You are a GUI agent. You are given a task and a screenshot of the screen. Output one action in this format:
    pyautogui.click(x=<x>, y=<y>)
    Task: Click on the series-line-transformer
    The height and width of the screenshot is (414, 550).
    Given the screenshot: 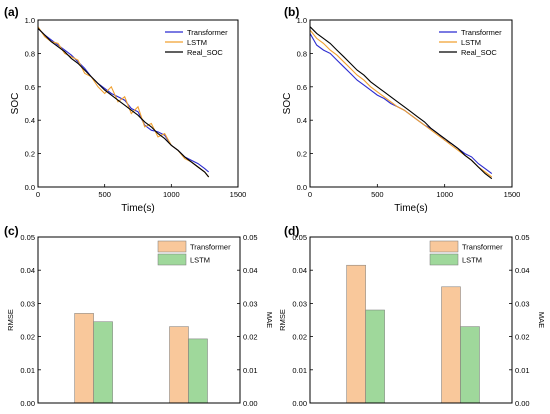 What is the action you would take?
    pyautogui.click(x=124, y=100)
    